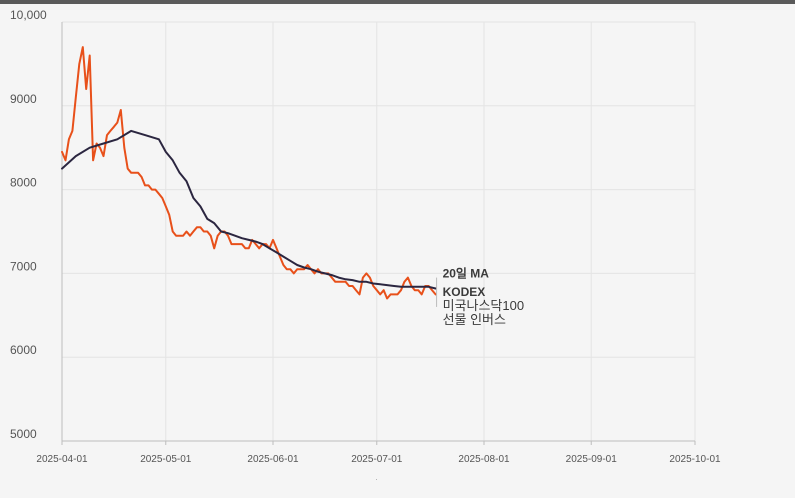 The height and width of the screenshot is (498, 795). What do you see at coordinates (376, 479) in the screenshot?
I see `scroll-indicator: ·` at bounding box center [376, 479].